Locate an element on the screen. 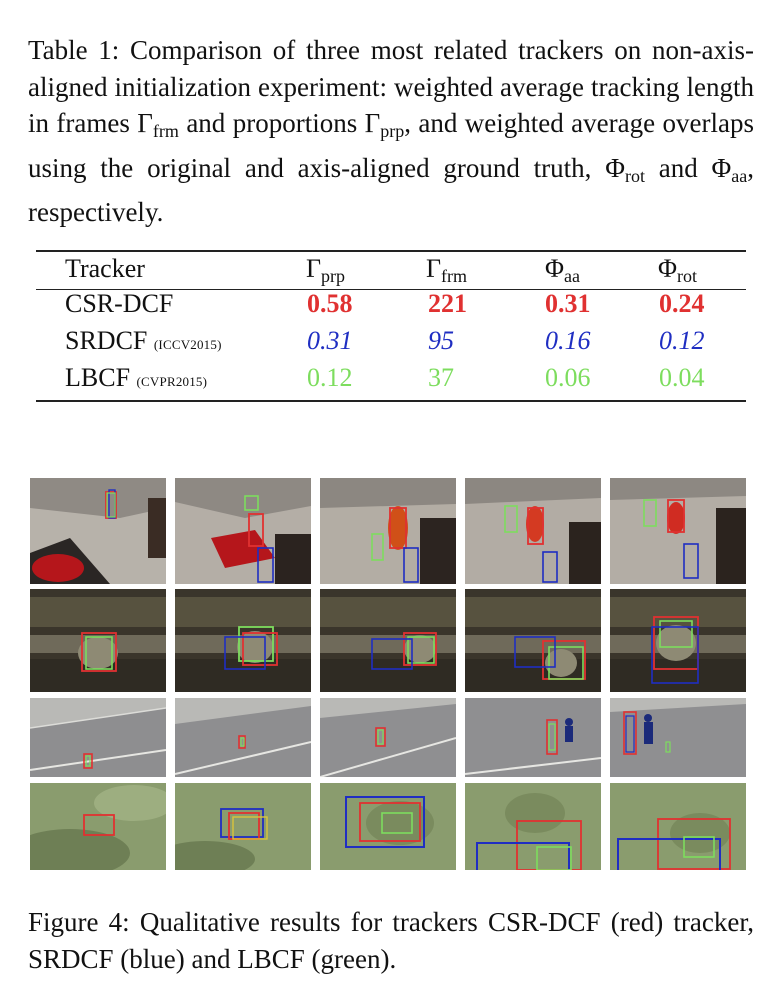 The image size is (782, 1008). header-tracker: Tracker is located at coordinates (105, 268).